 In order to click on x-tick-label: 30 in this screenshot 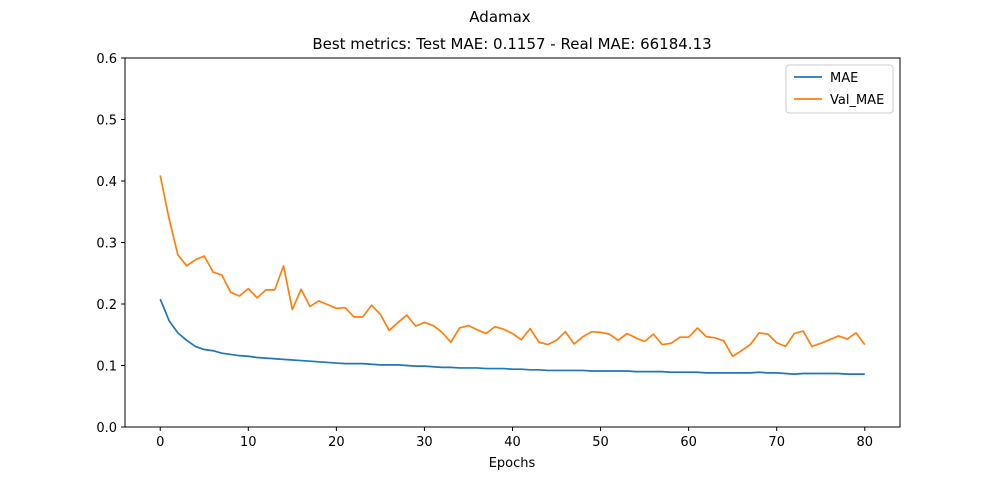, I will do `click(424, 442)`.